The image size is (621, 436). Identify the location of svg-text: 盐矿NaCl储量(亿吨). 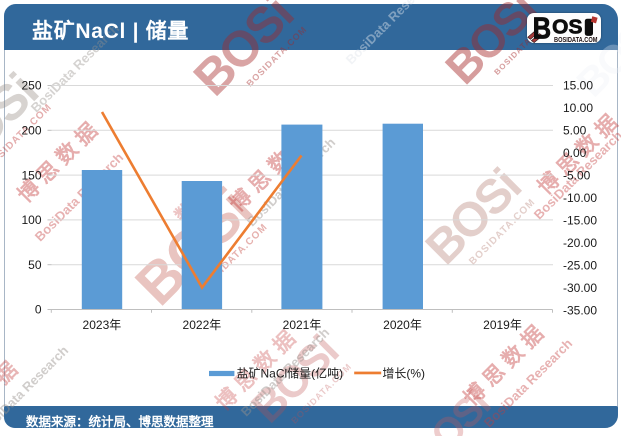
(290, 373).